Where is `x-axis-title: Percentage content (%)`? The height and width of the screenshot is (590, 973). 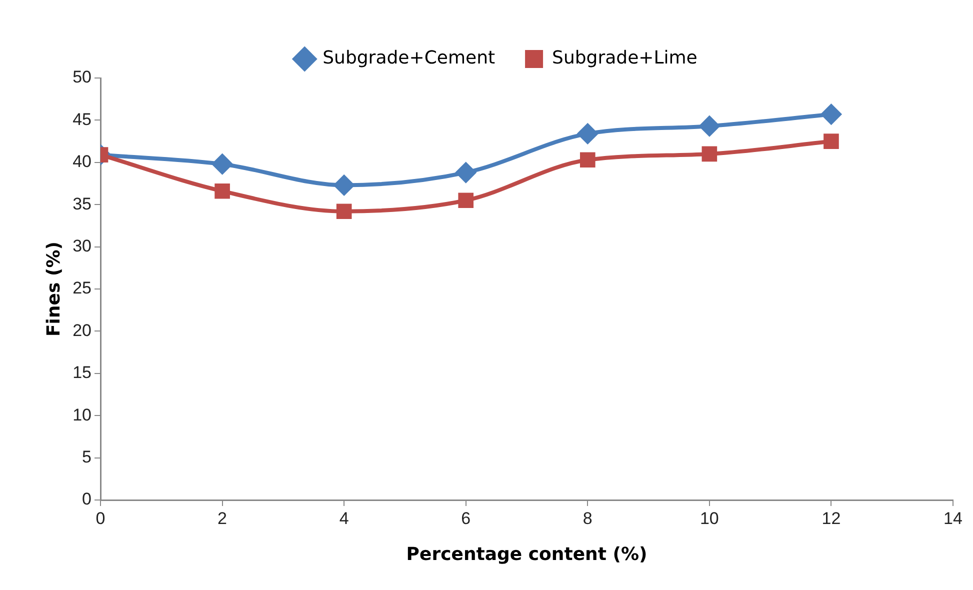
x-axis-title: Percentage content (%) is located at coordinates (527, 554).